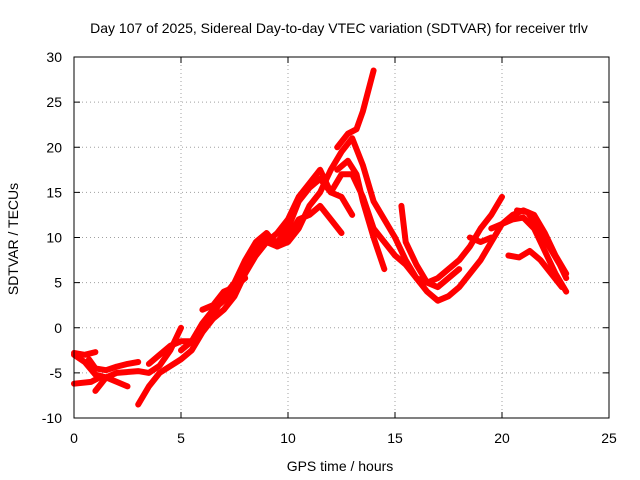 This screenshot has height=480, width=640. What do you see at coordinates (343, 438) in the screenshot?
I see `x-tick-labels: 0 5 10 15 20 25` at bounding box center [343, 438].